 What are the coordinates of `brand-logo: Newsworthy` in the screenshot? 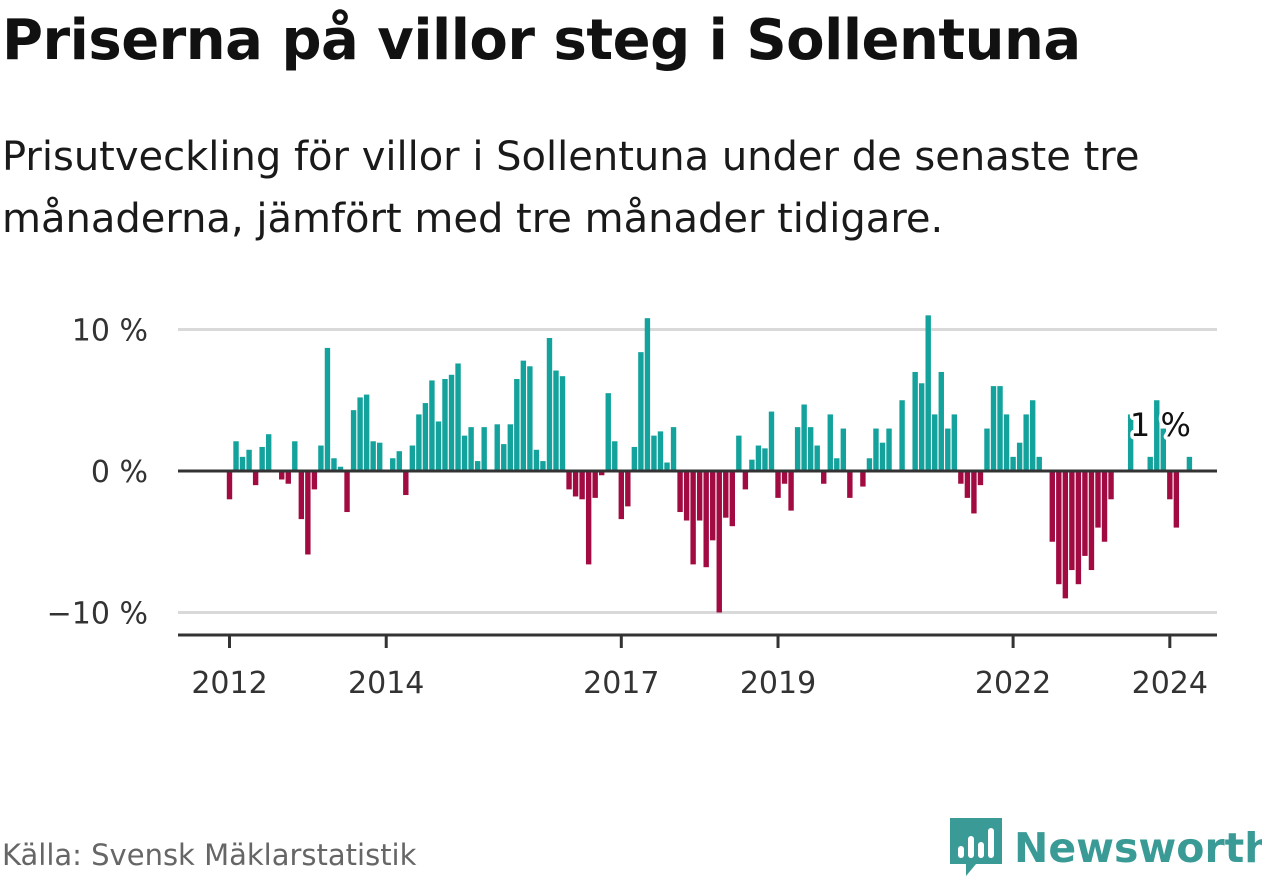 It's located at (1106, 848).